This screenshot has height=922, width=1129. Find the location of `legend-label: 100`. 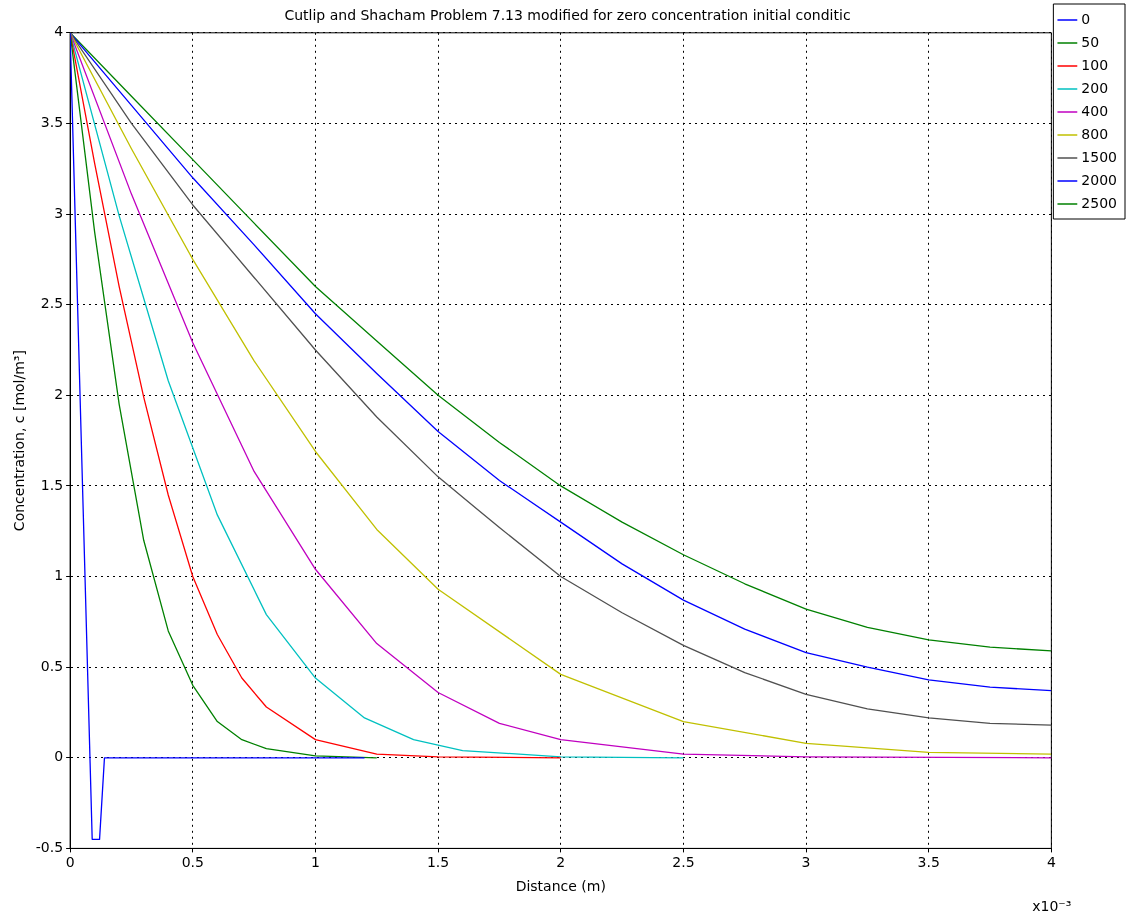

legend-label: 100 is located at coordinates (1095, 64).